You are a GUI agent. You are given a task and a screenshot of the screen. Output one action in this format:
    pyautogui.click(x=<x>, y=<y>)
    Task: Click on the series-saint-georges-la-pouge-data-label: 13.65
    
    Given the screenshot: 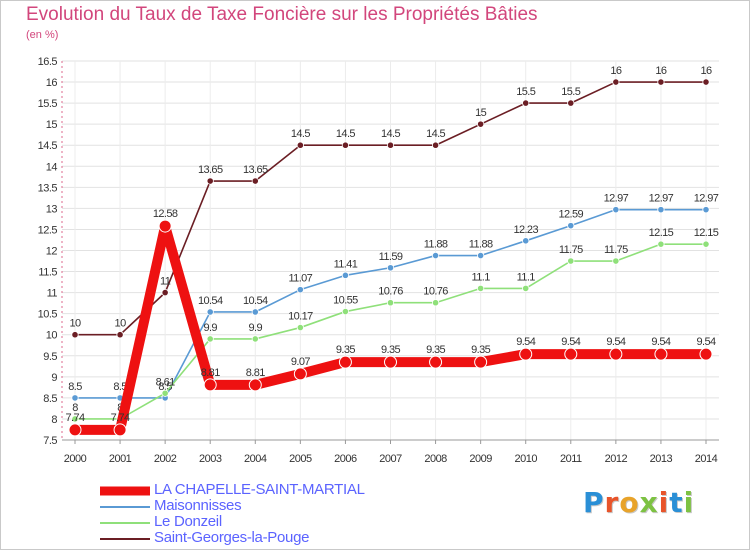 What is the action you would take?
    pyautogui.click(x=210, y=170)
    